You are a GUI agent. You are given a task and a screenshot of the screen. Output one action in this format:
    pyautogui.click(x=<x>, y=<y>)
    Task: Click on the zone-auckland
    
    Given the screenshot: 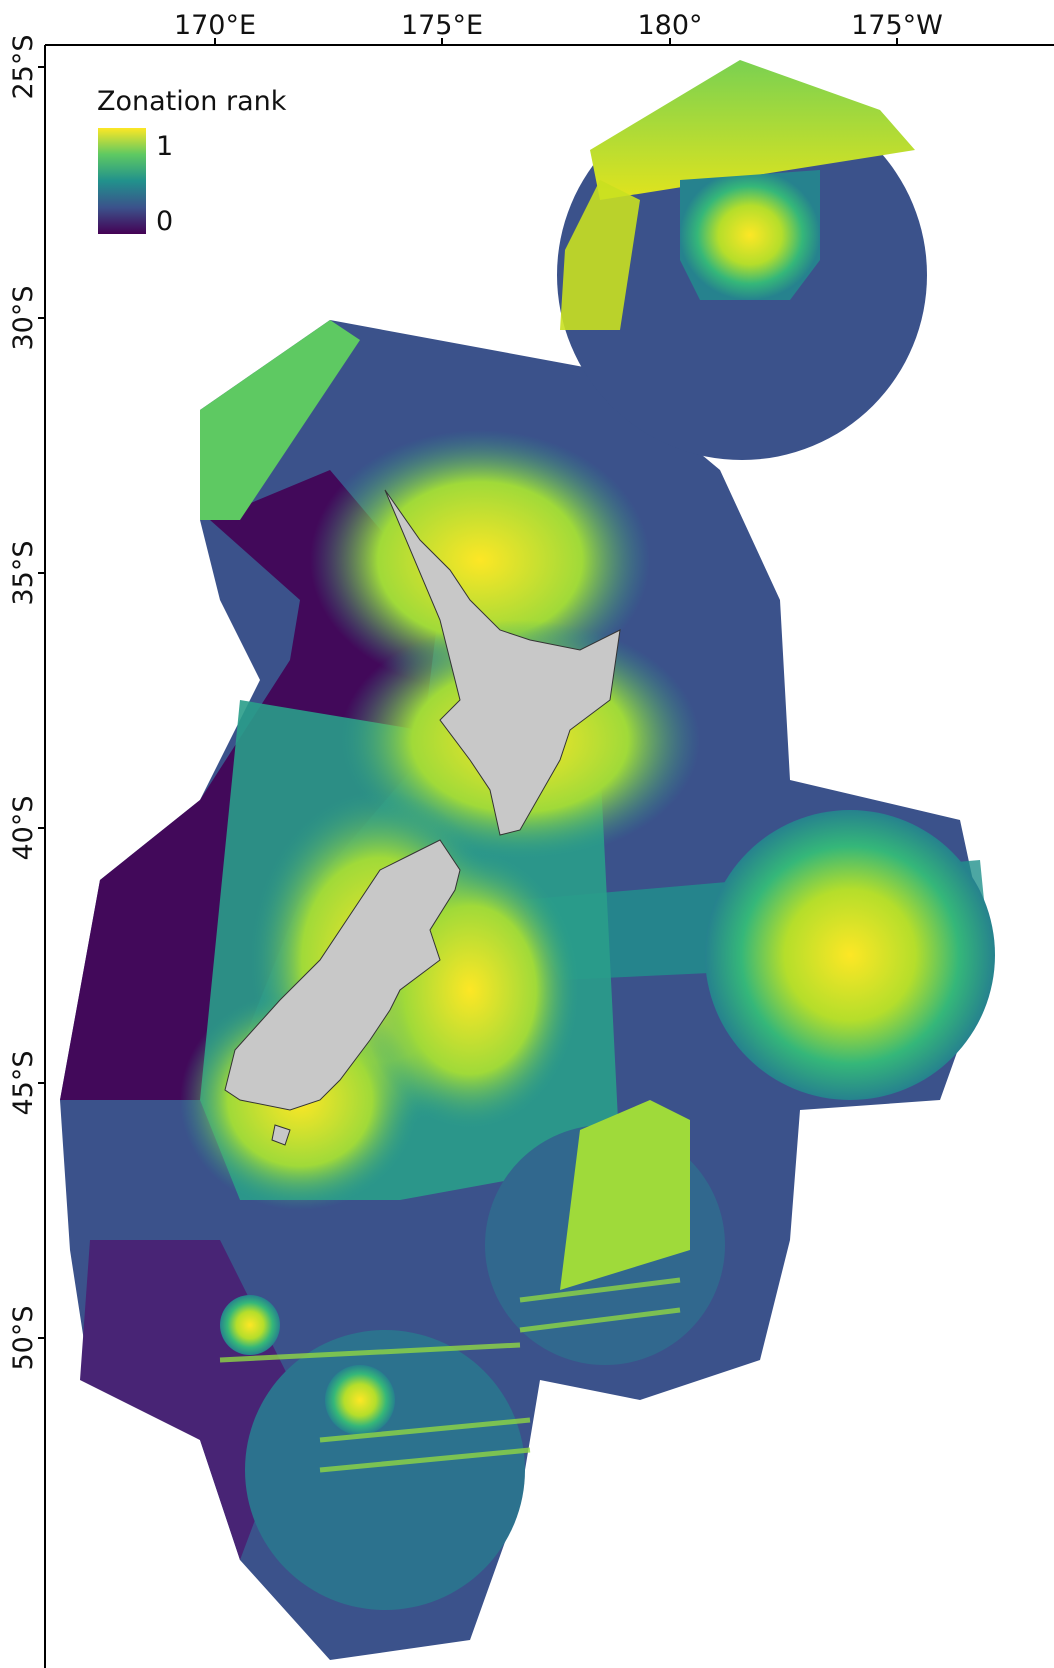 What is the action you would take?
    pyautogui.click(x=385, y=1470)
    